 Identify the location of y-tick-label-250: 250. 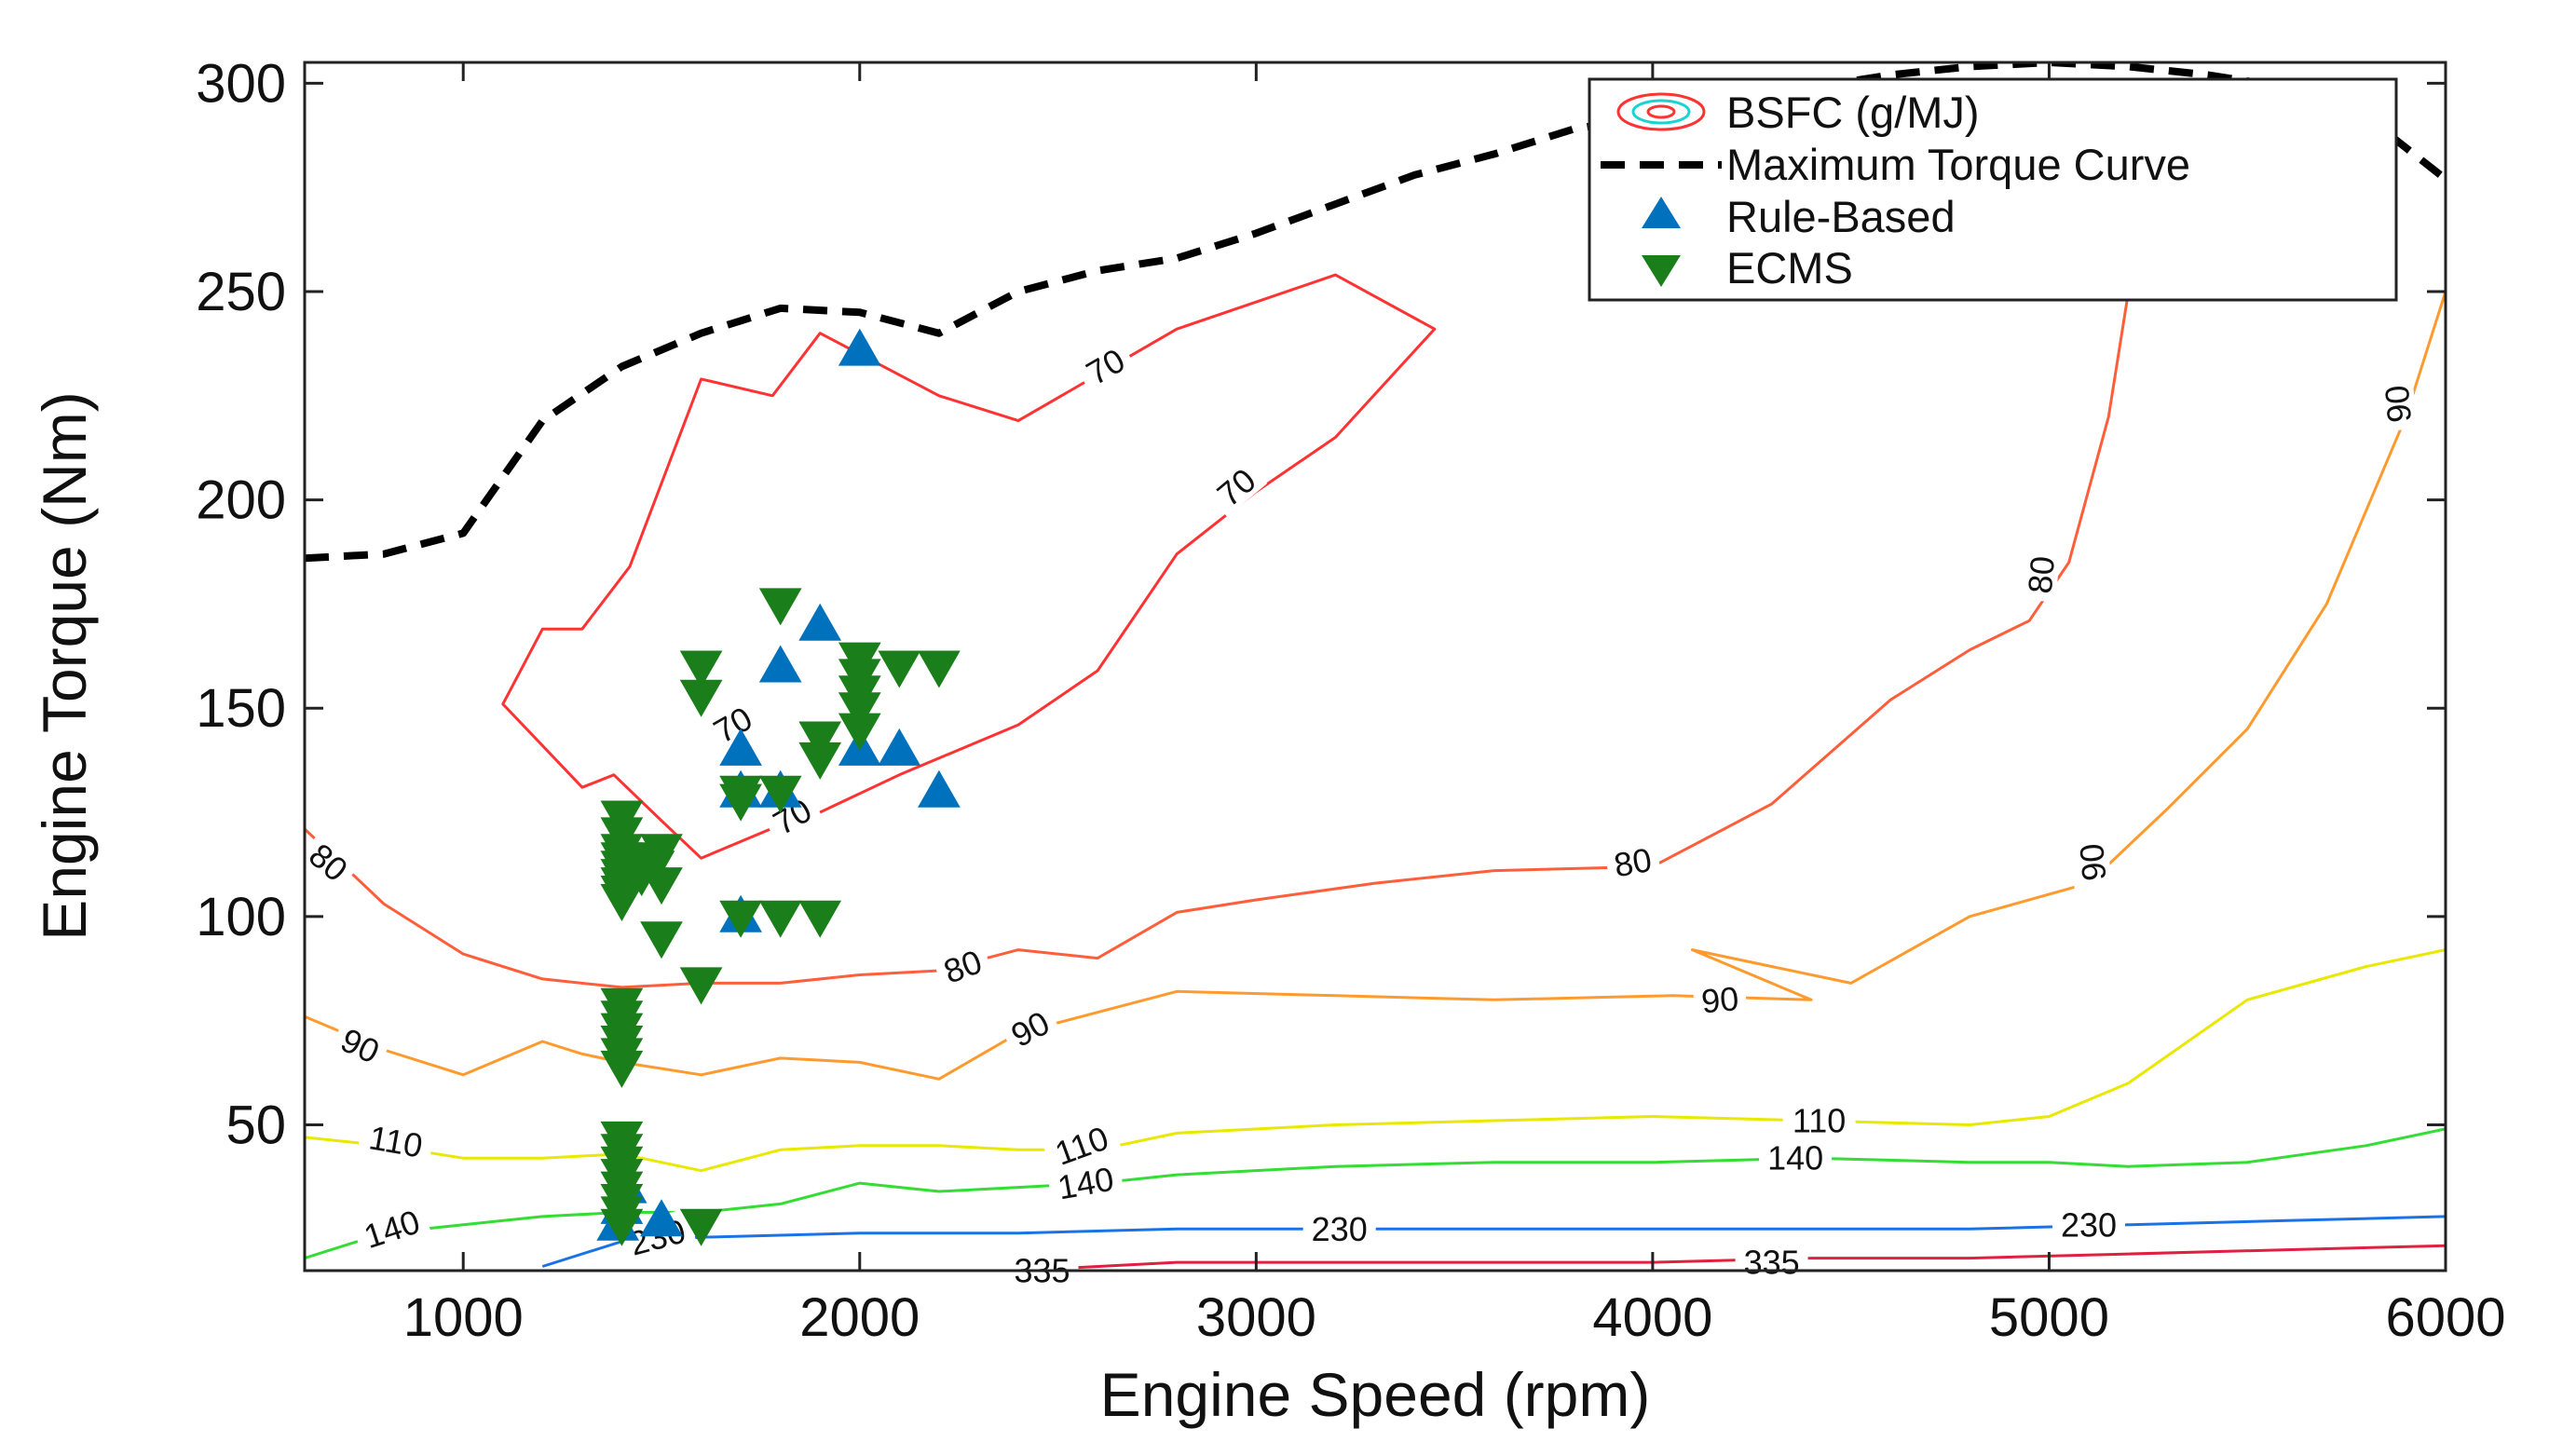
(241, 292).